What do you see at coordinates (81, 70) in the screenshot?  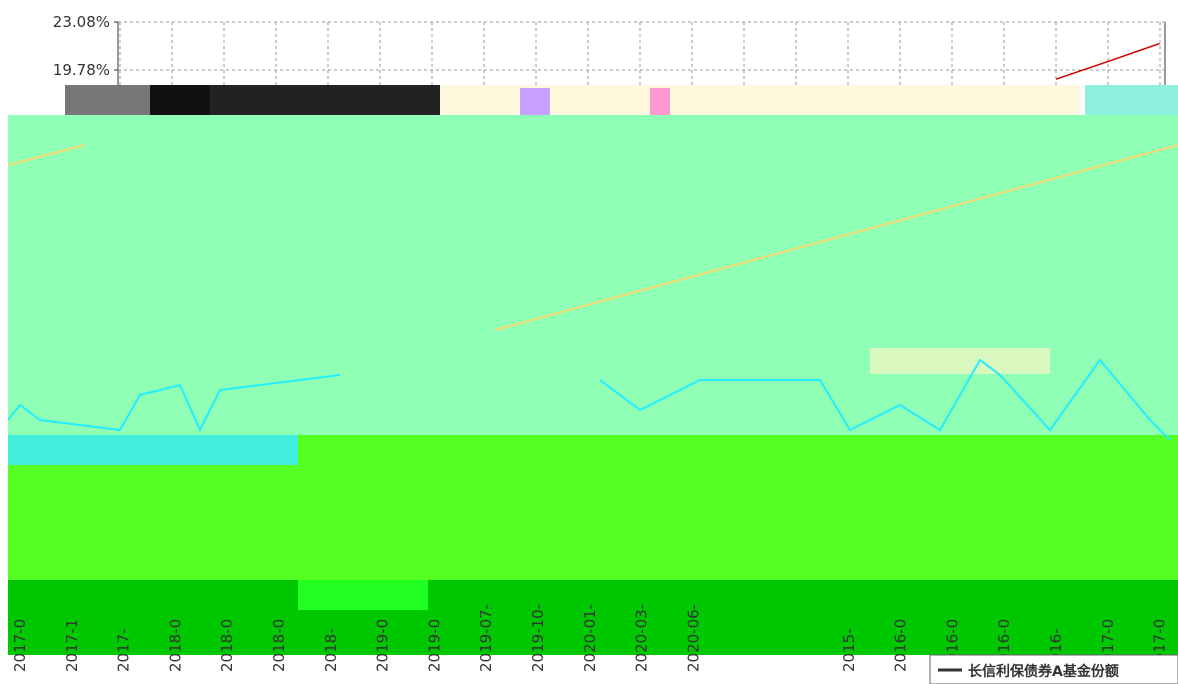 I see `y-tick-label: 19.78%` at bounding box center [81, 70].